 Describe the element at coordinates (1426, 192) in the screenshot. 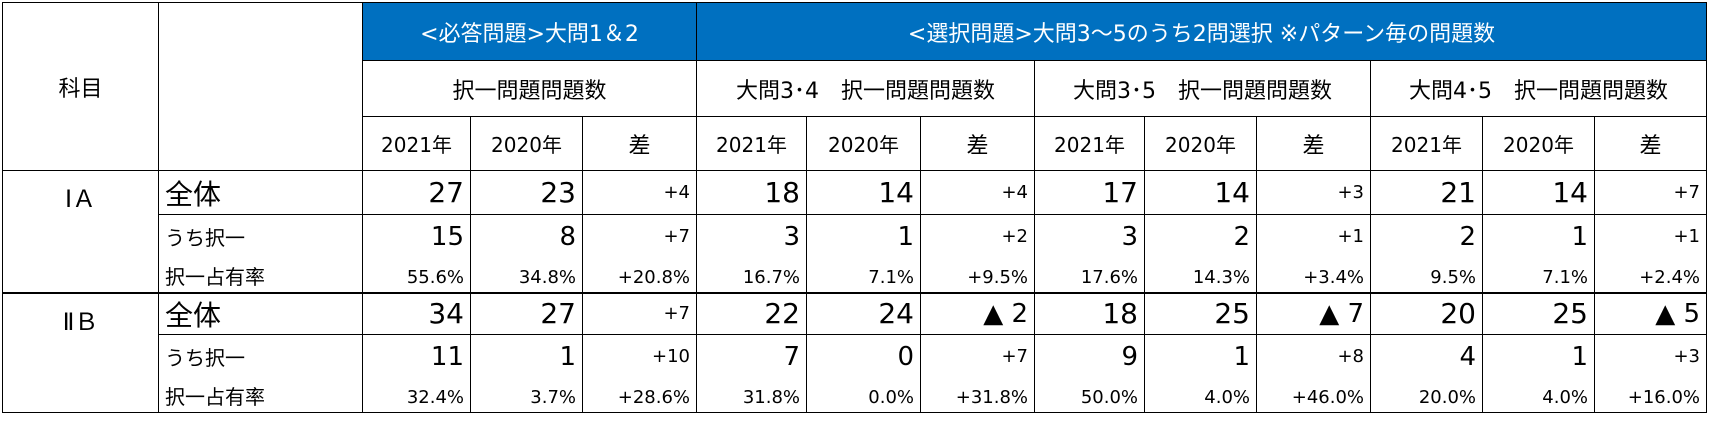

I see `value-cell: 21` at that location.